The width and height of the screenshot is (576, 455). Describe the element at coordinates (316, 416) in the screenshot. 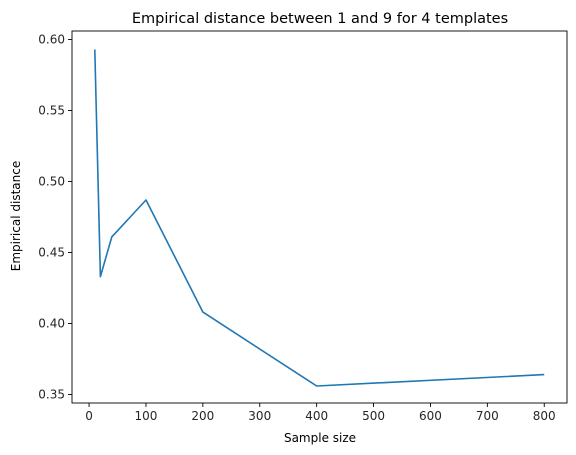

I see `x-tick-label: 400` at that location.